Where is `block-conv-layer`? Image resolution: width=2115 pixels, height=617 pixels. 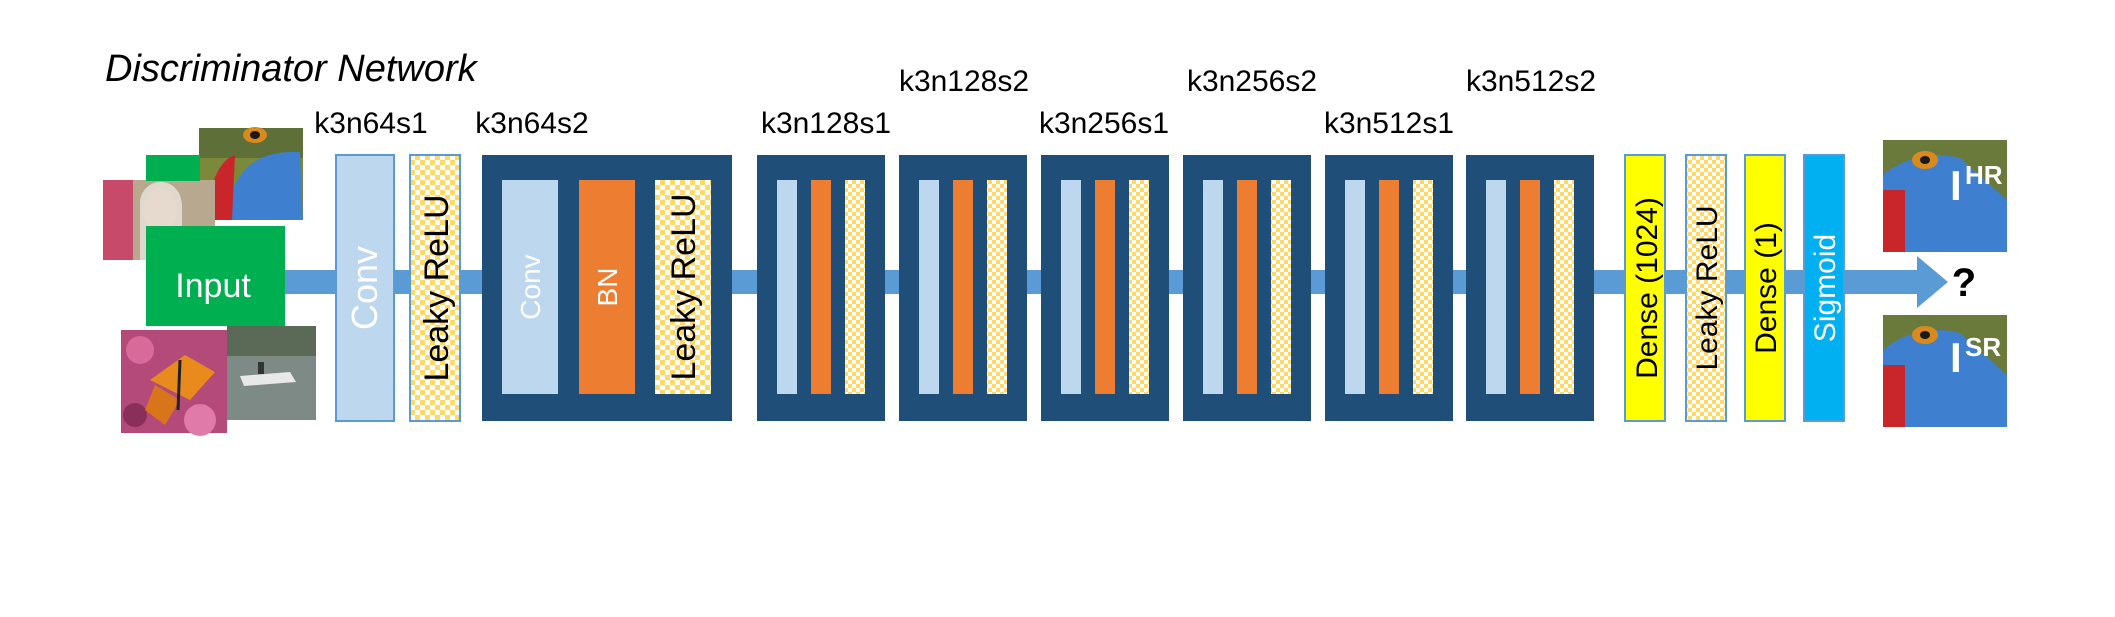
block-conv-layer is located at coordinates (530, 287).